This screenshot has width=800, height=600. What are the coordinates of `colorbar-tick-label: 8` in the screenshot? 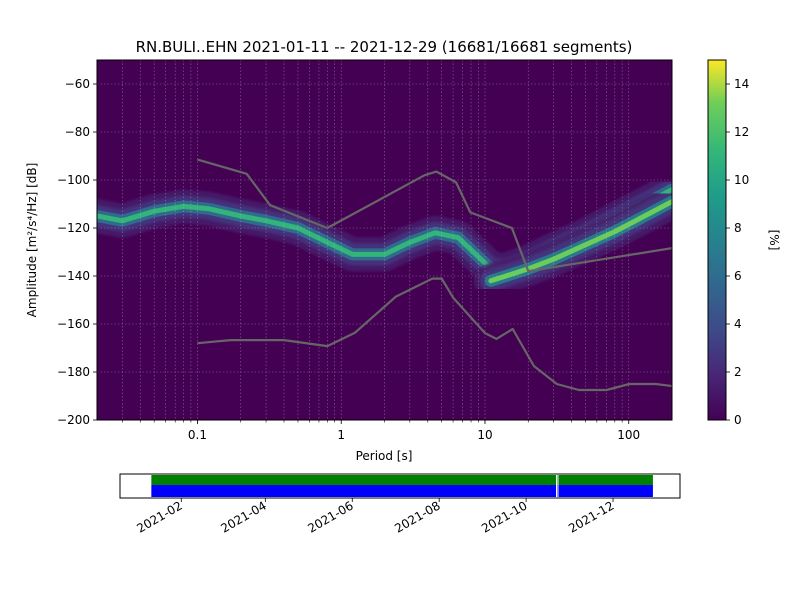 It's located at (738, 228).